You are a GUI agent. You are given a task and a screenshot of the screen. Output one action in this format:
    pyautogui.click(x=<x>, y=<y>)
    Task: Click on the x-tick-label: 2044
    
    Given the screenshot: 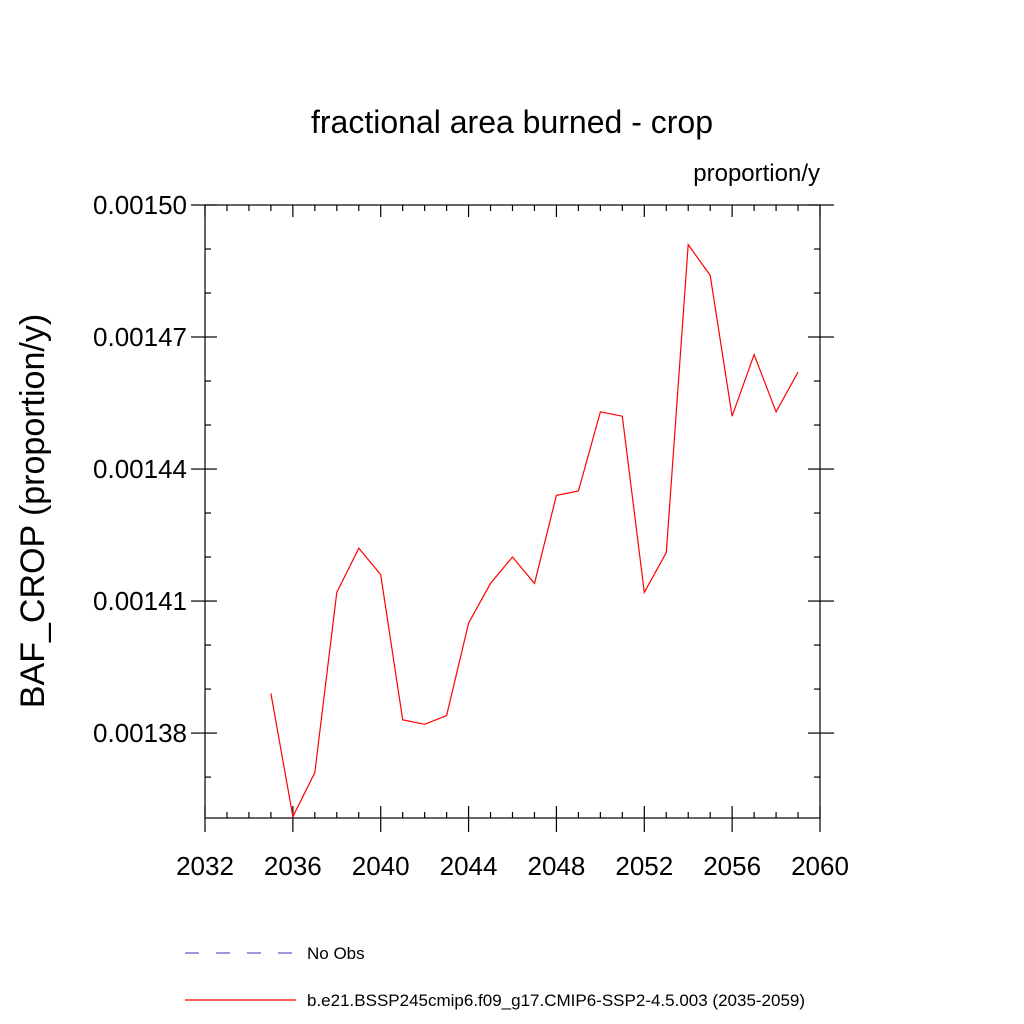 What is the action you would take?
    pyautogui.click(x=469, y=866)
    